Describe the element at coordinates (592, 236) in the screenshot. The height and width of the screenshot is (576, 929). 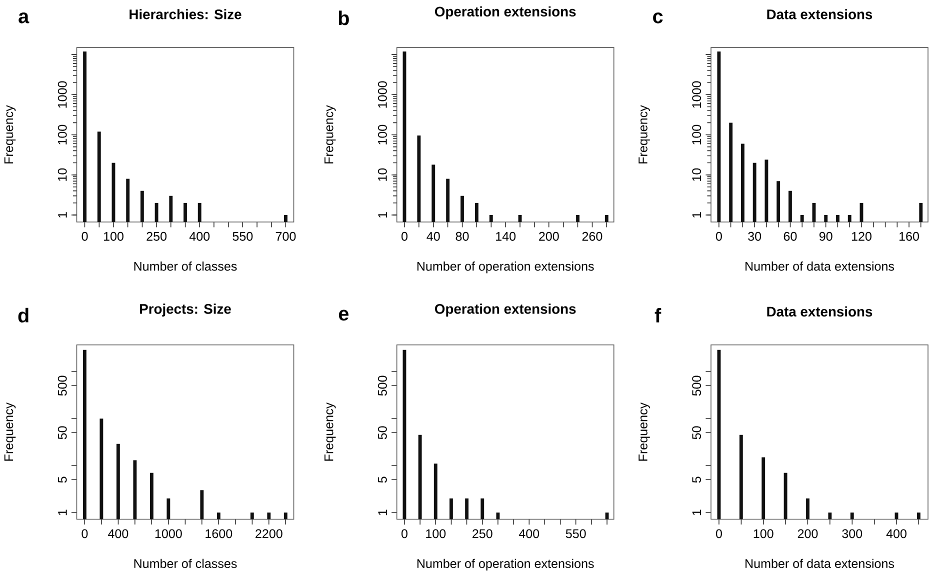
I see `x-tick-label: 260` at that location.